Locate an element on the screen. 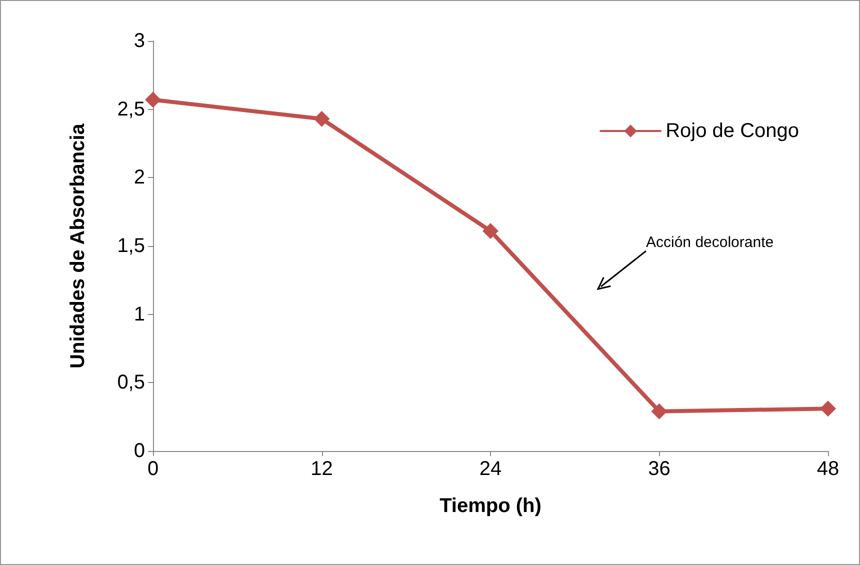 The height and width of the screenshot is (565, 860). legend-label: Rojo de Congo is located at coordinates (733, 131).